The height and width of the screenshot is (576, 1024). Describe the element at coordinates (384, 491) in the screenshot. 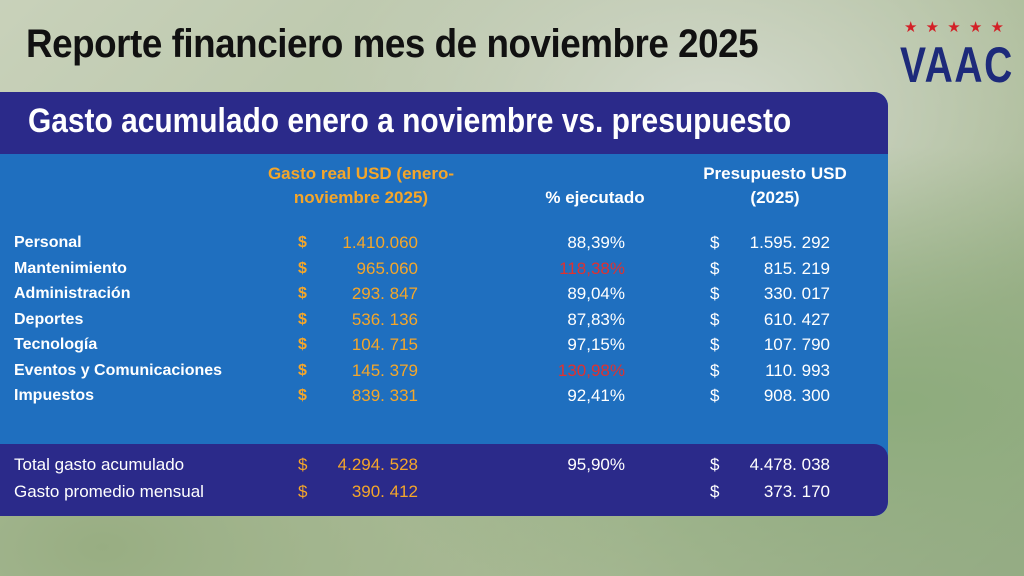

I see `total-real-value: 390. 412` at that location.